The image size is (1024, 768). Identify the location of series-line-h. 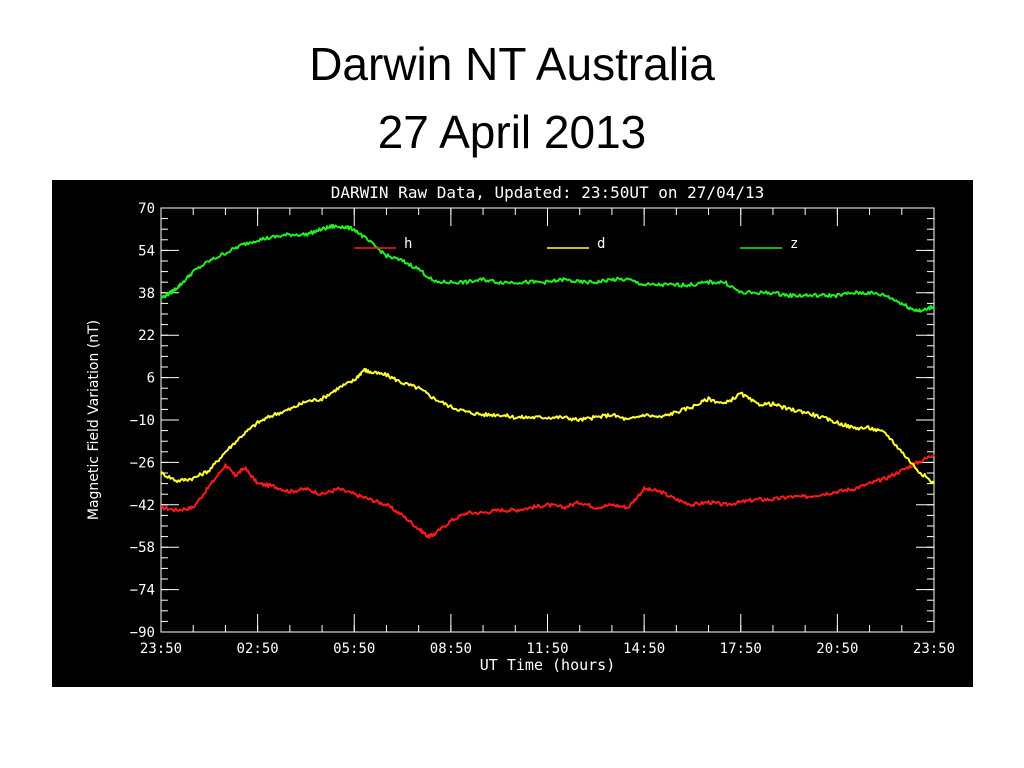
(547, 496).